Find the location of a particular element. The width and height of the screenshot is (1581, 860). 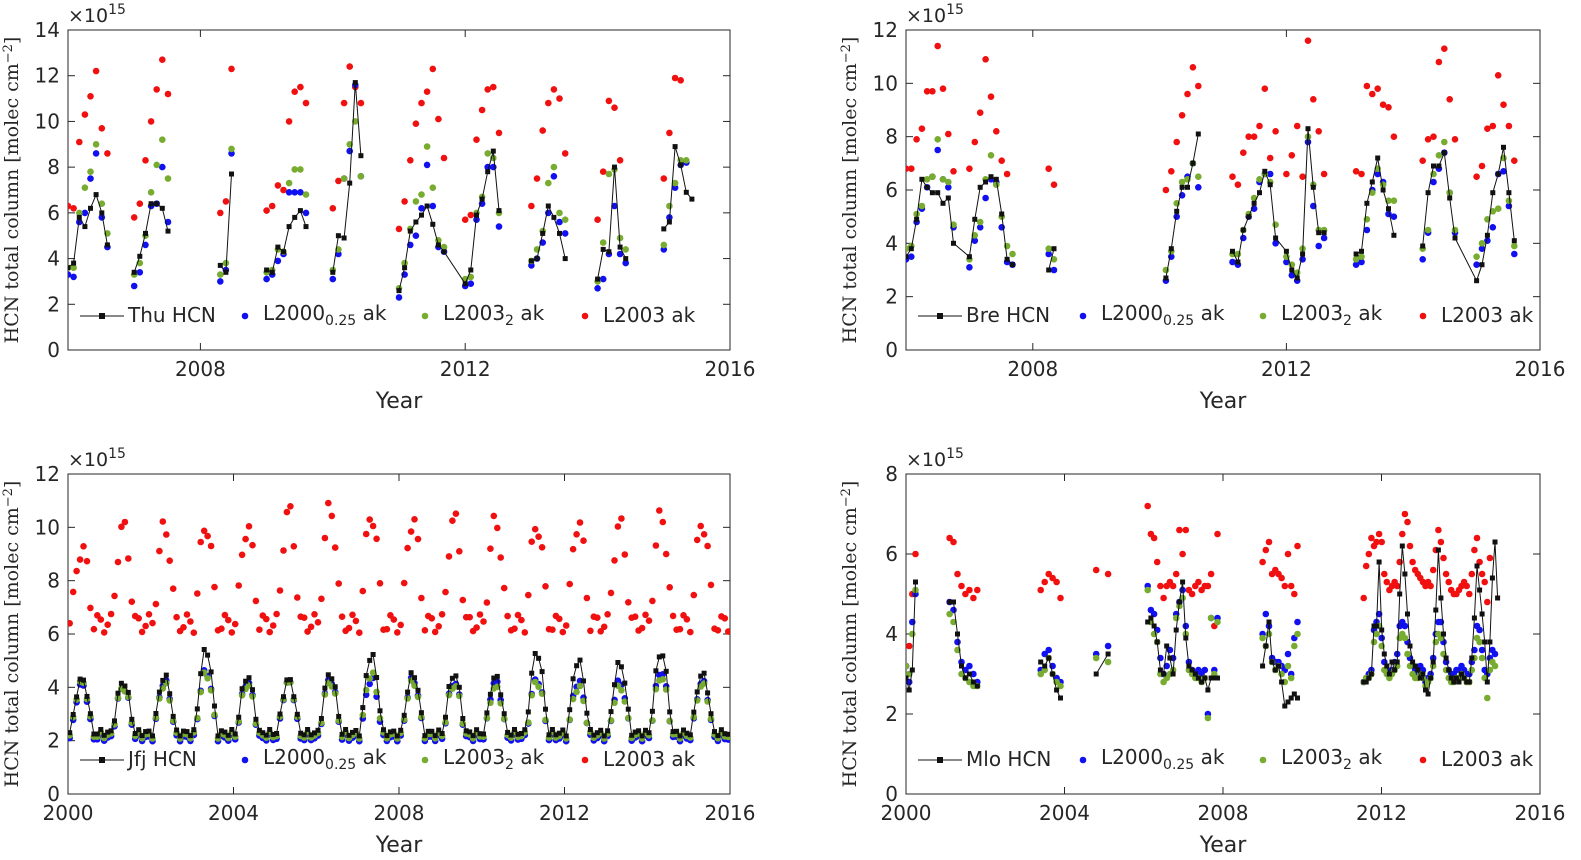

legend-blue-sub: 0.25 is located at coordinates (340, 321).